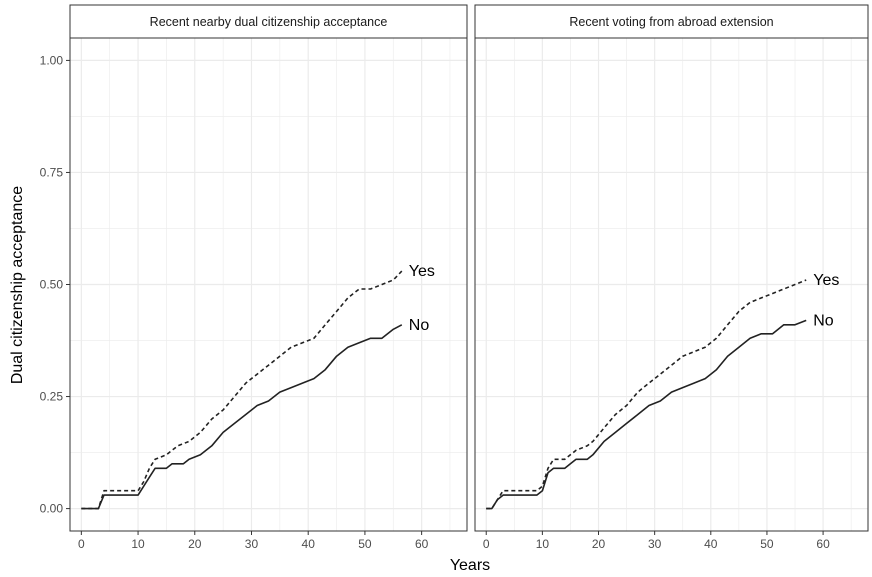 Image resolution: width=872 pixels, height=577 pixels. Describe the element at coordinates (52, 397) in the screenshot. I see `y-tick-label: 0.25` at that location.